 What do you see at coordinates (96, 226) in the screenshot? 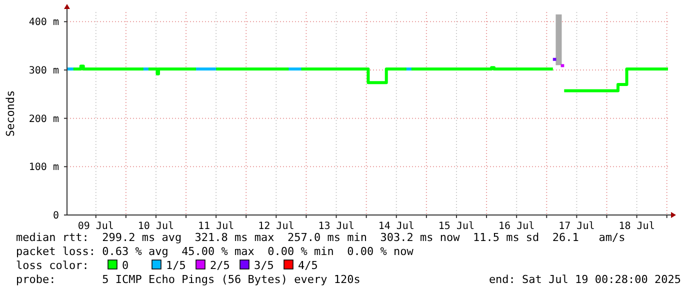
I see `x-tick-label: 09 Jul` at bounding box center [96, 226].